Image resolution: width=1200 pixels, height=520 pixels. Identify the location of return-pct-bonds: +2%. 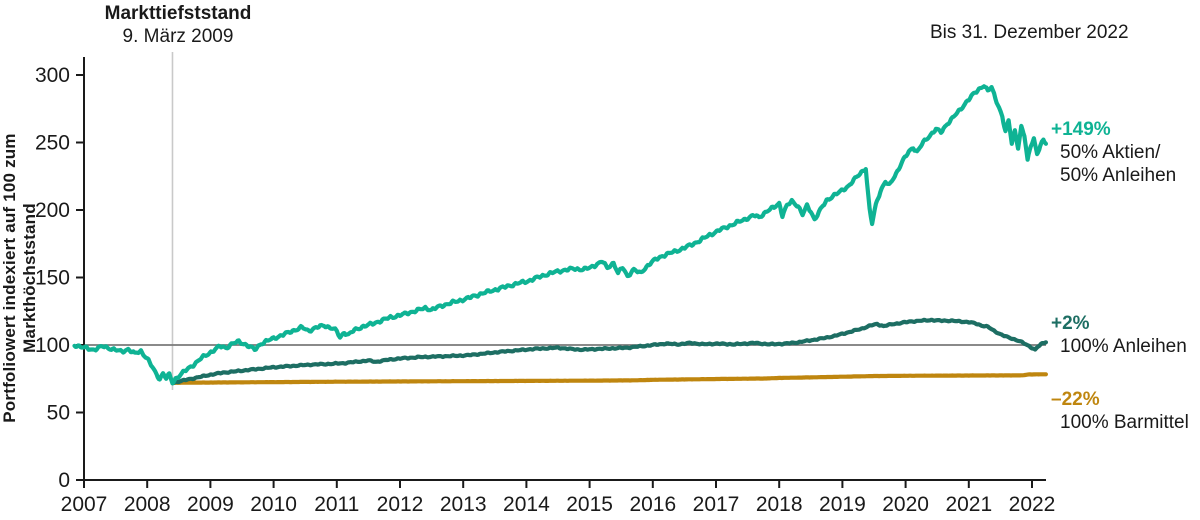
(1070, 323).